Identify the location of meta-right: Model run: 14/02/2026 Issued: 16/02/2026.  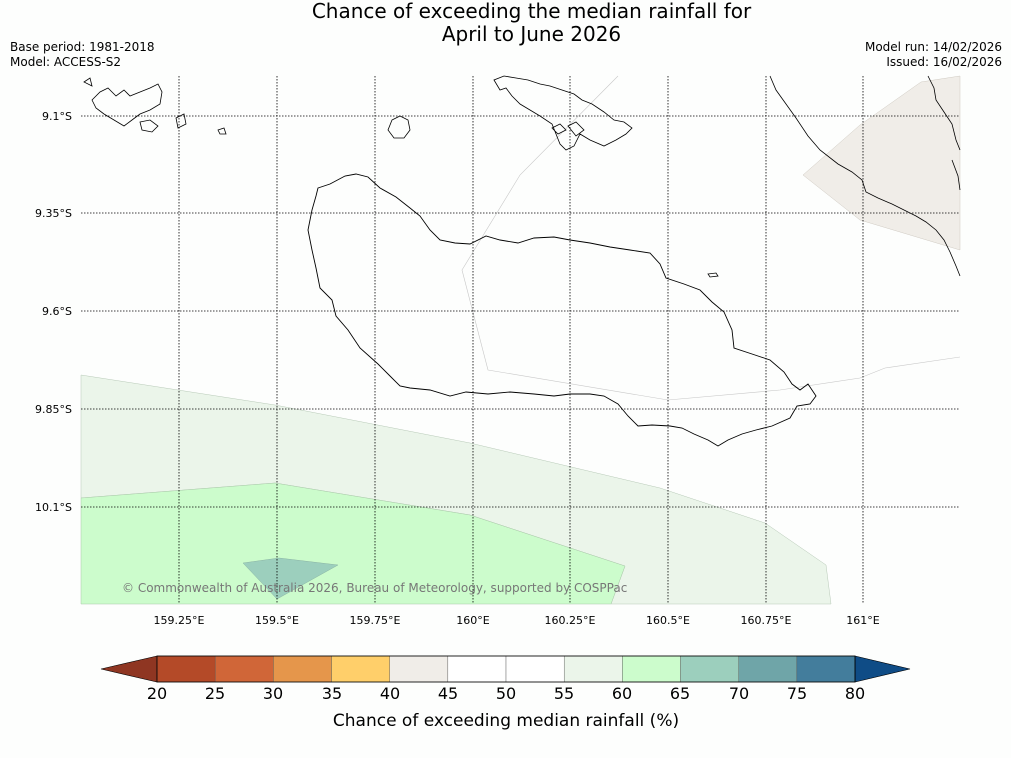
(933, 55).